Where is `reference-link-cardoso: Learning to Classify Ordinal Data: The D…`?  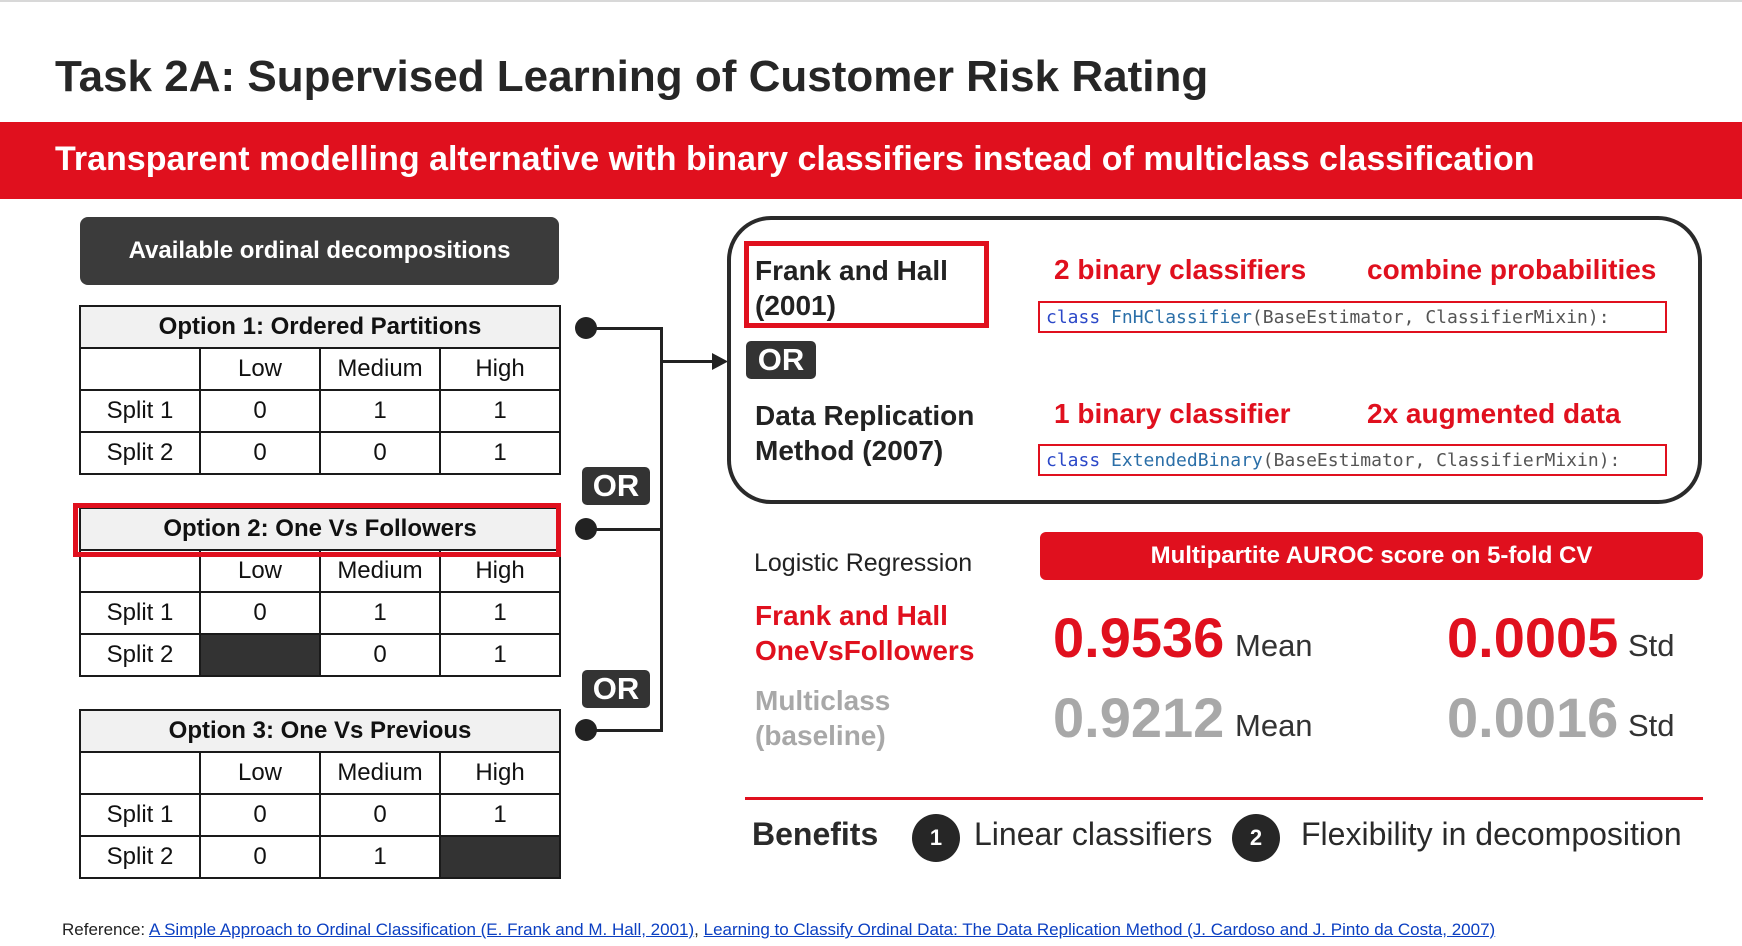 reference-link-cardoso: Learning to Classify Ordinal Data: The D… is located at coordinates (1099, 929).